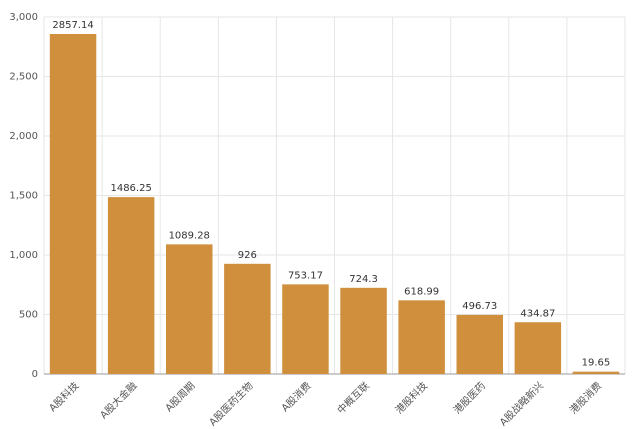 Image resolution: width=633 pixels, height=429 pixels. What do you see at coordinates (23, 17) in the screenshot?
I see `y-tick-label: 3,000` at bounding box center [23, 17].